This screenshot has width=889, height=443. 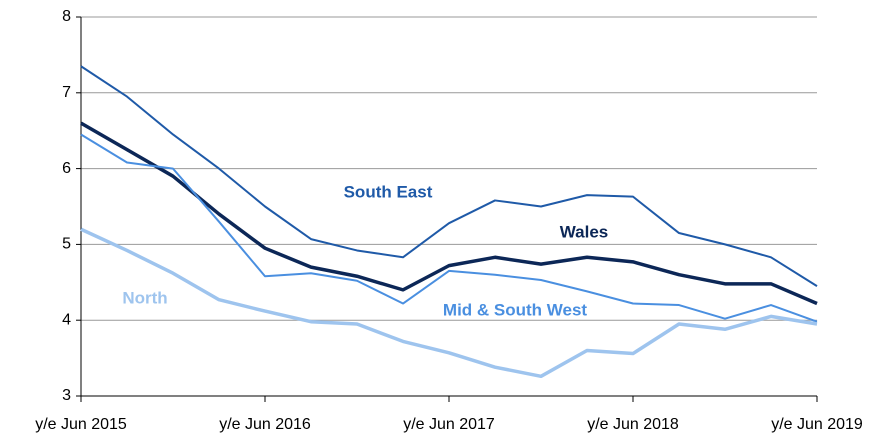 I want to click on x-tick-label: y/e Jun 2016, so click(x=265, y=424).